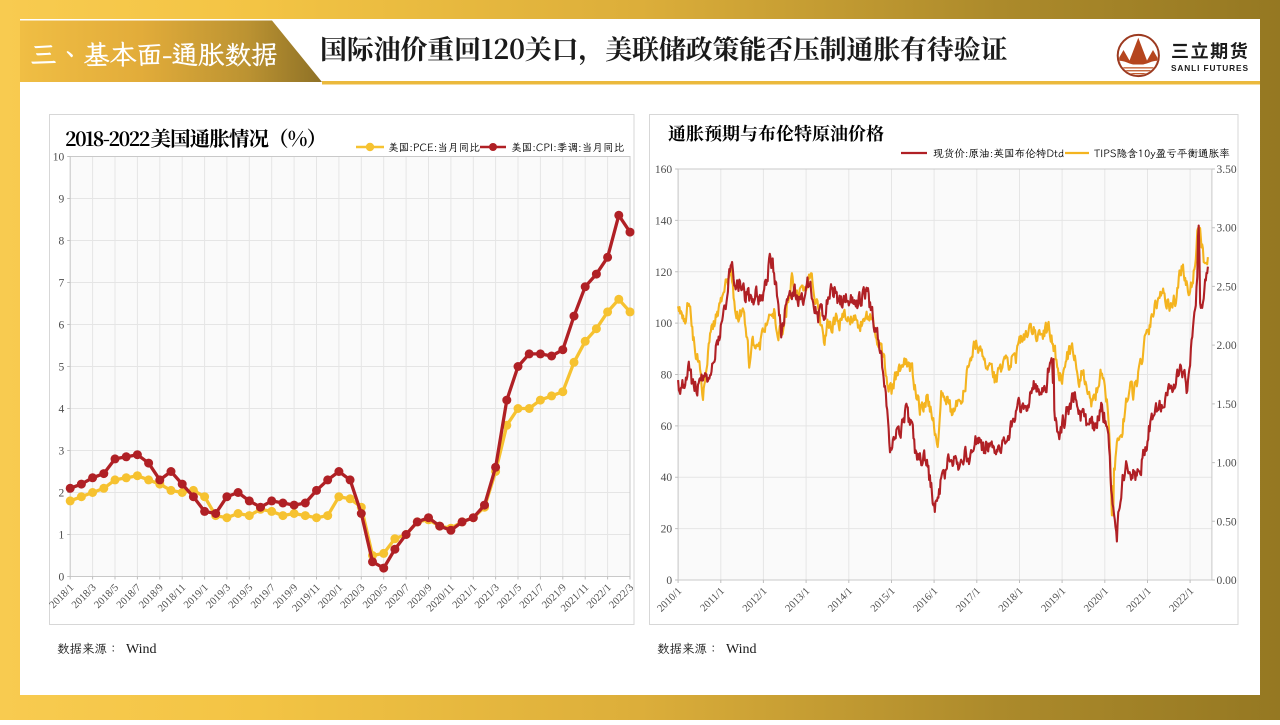 This screenshot has width=1280, height=725. I want to click on svg-text: 3, so click(61, 452).